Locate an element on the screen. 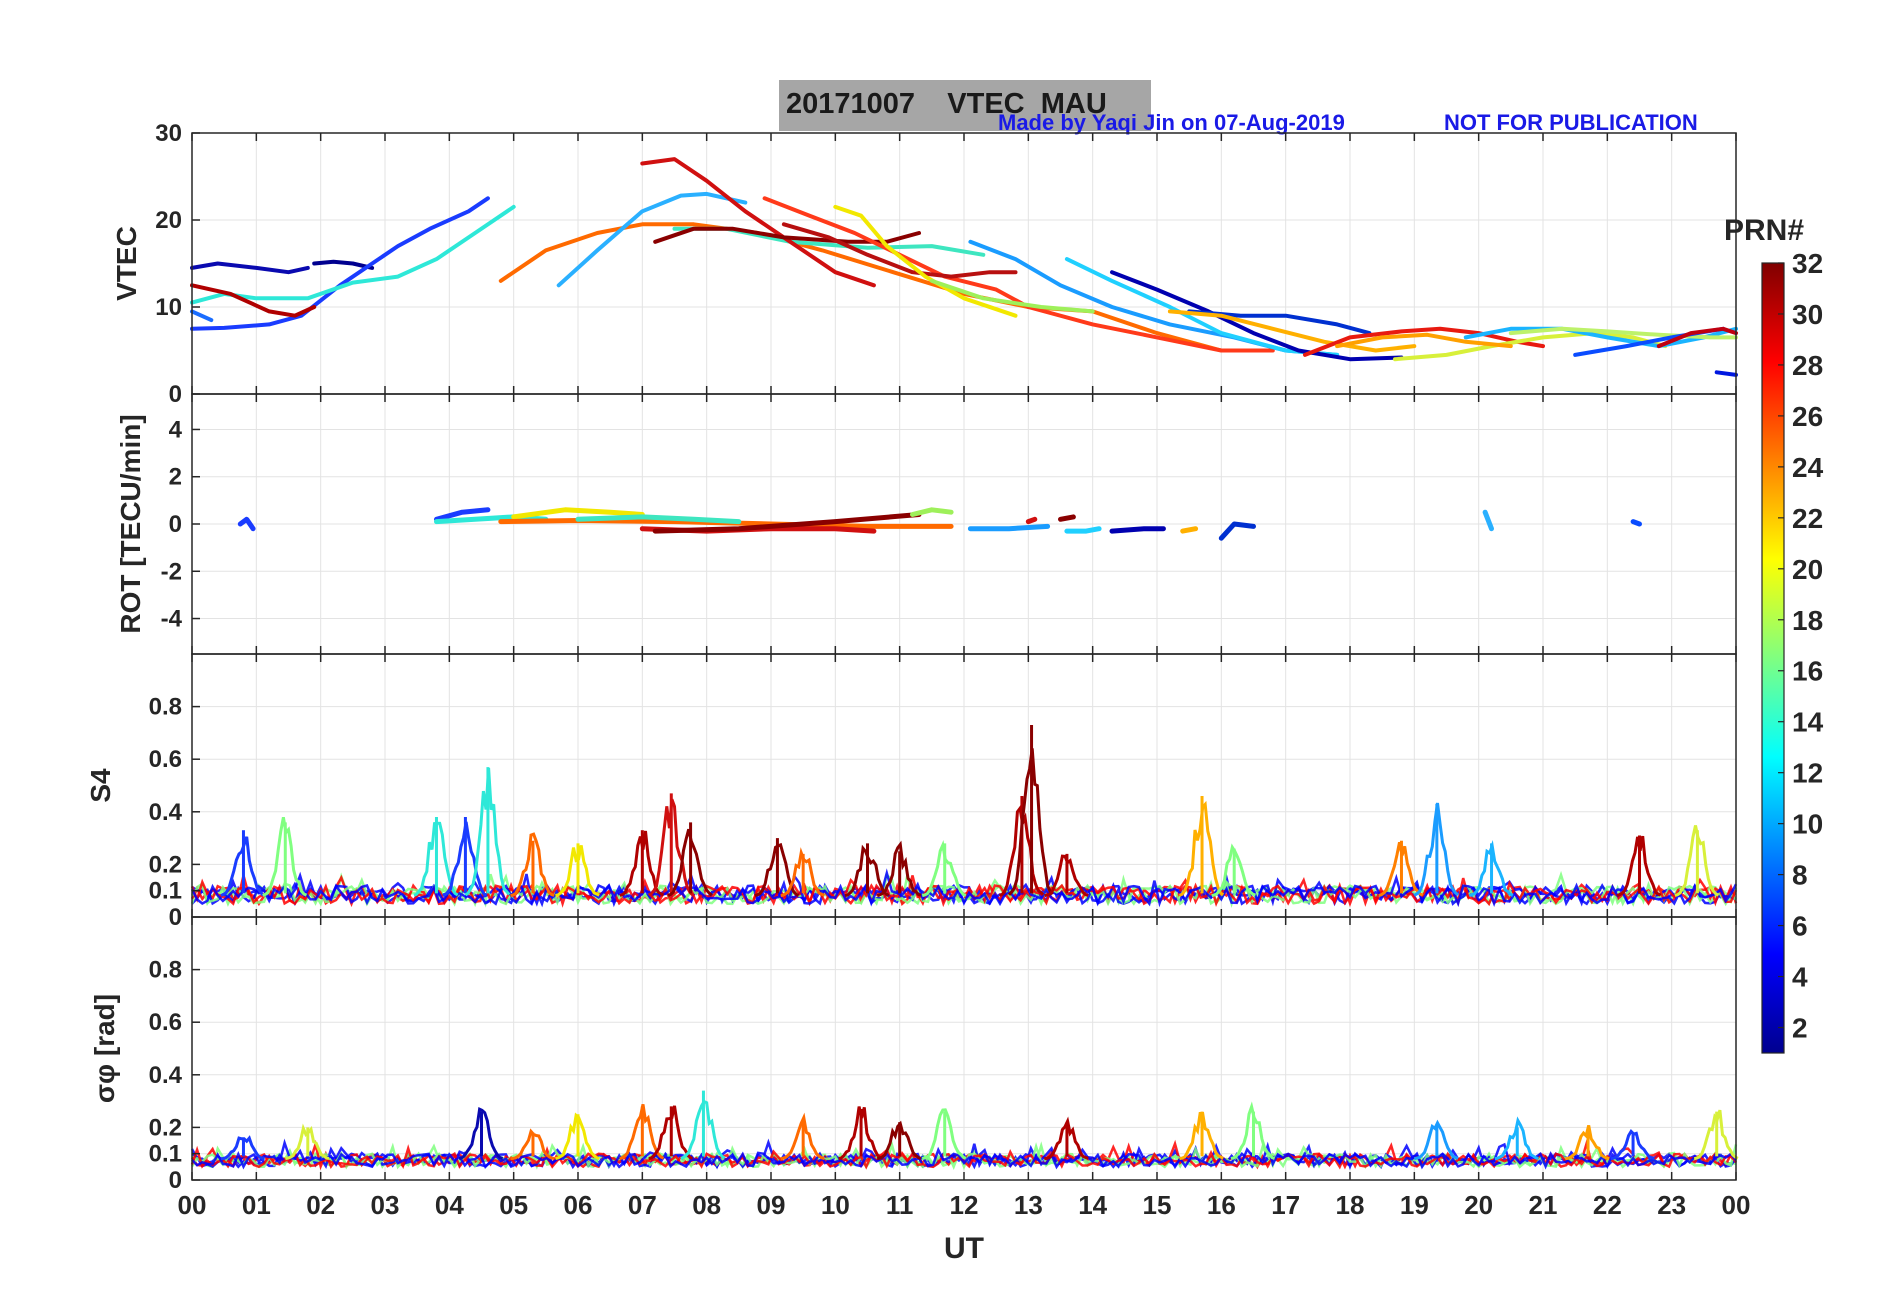 The width and height of the screenshot is (1902, 1292). x-tick-label: 08 is located at coordinates (706, 1205).